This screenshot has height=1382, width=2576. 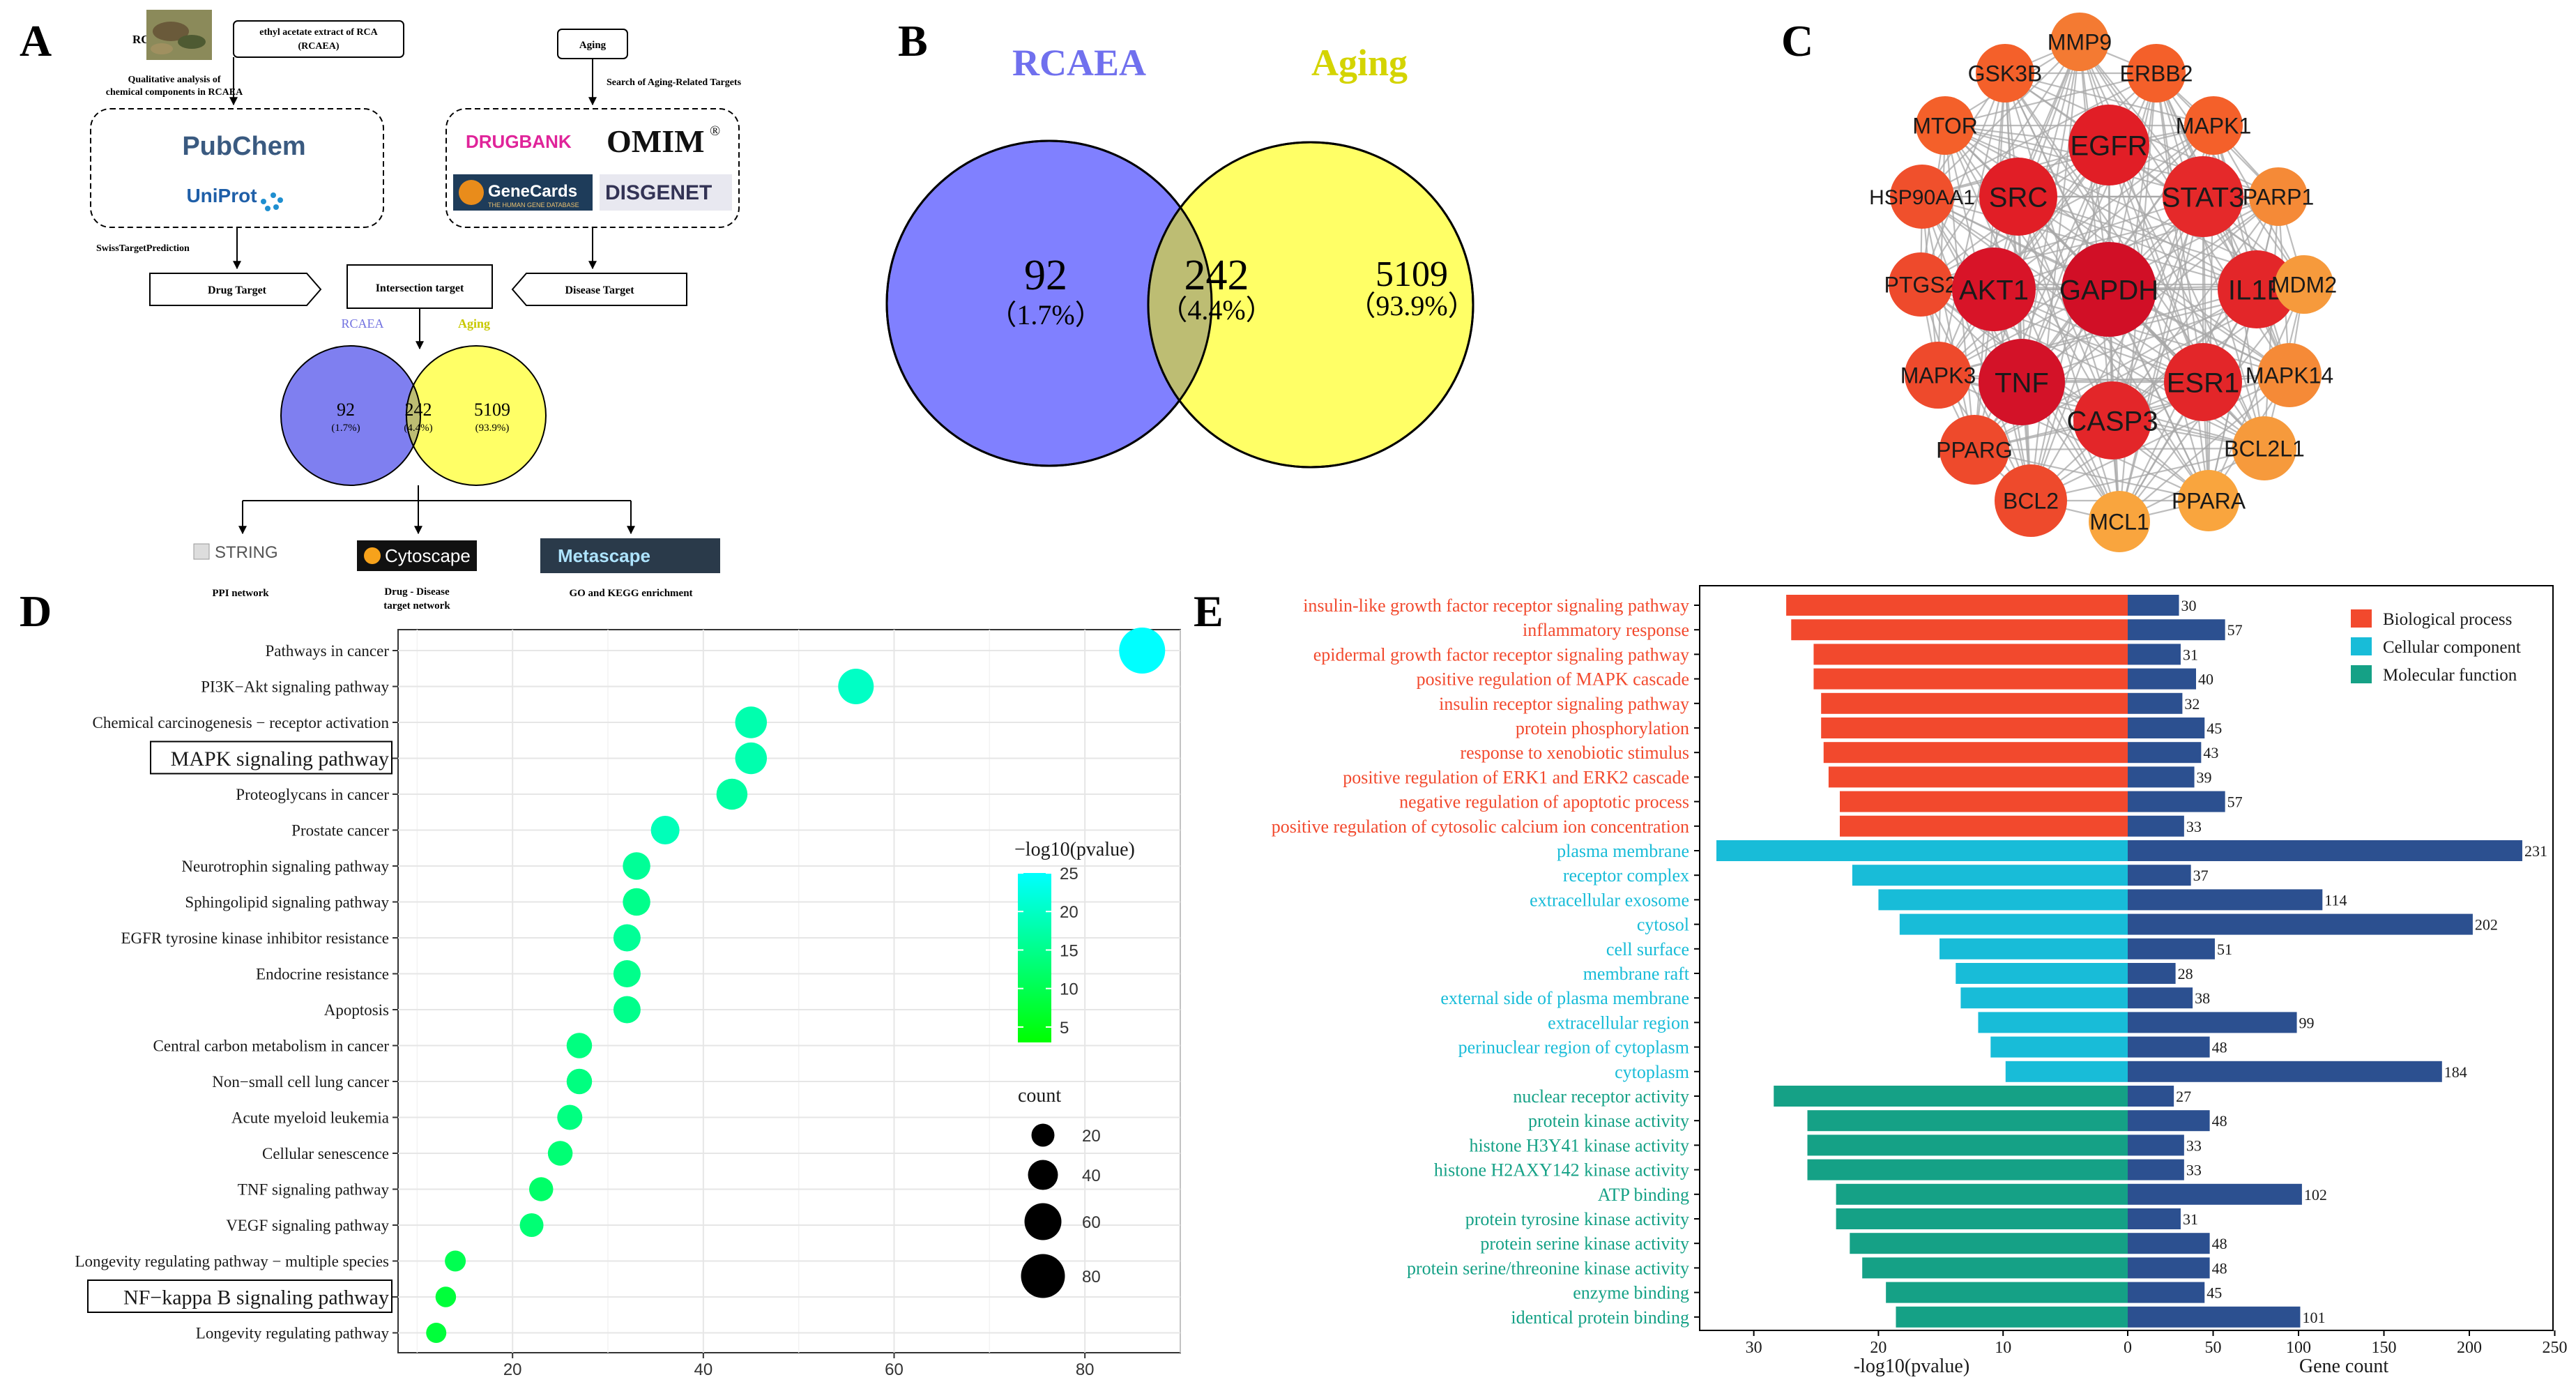 What do you see at coordinates (1879, 1348) in the screenshot?
I see `left-tick-label: 20` at bounding box center [1879, 1348].